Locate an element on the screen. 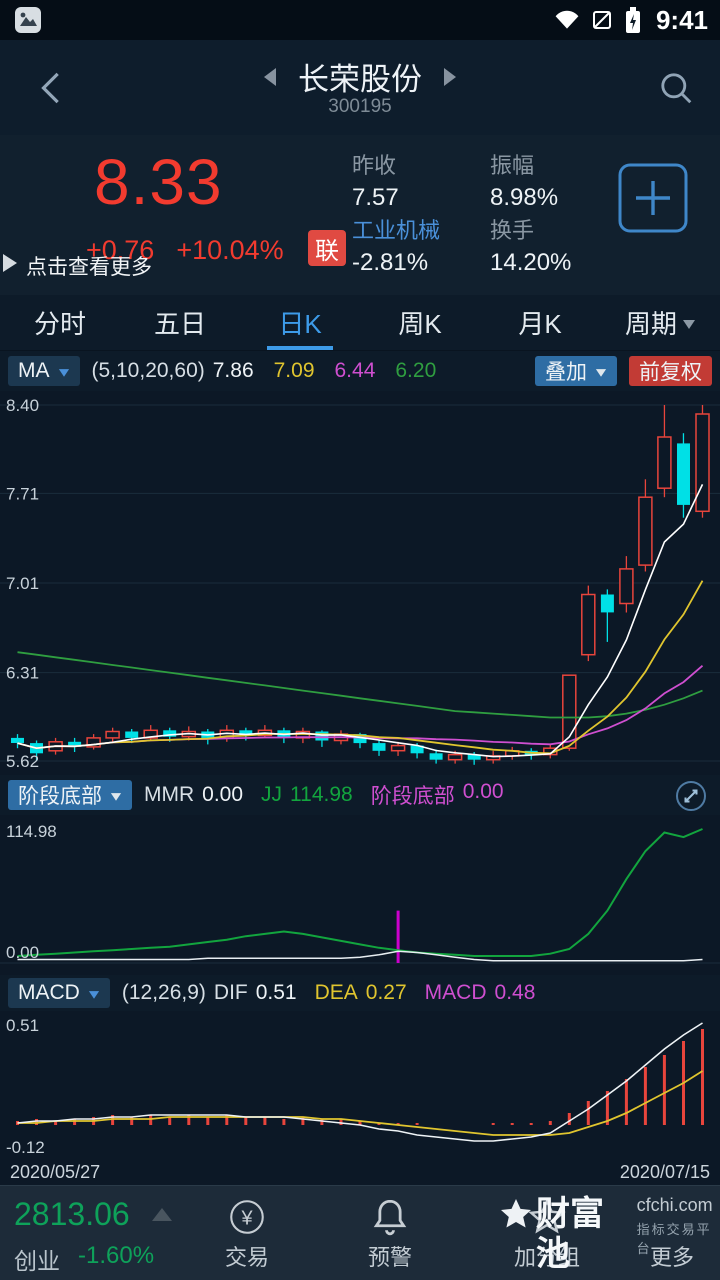  stage-indicator-selector: 阶段底部 is located at coordinates (70, 795).